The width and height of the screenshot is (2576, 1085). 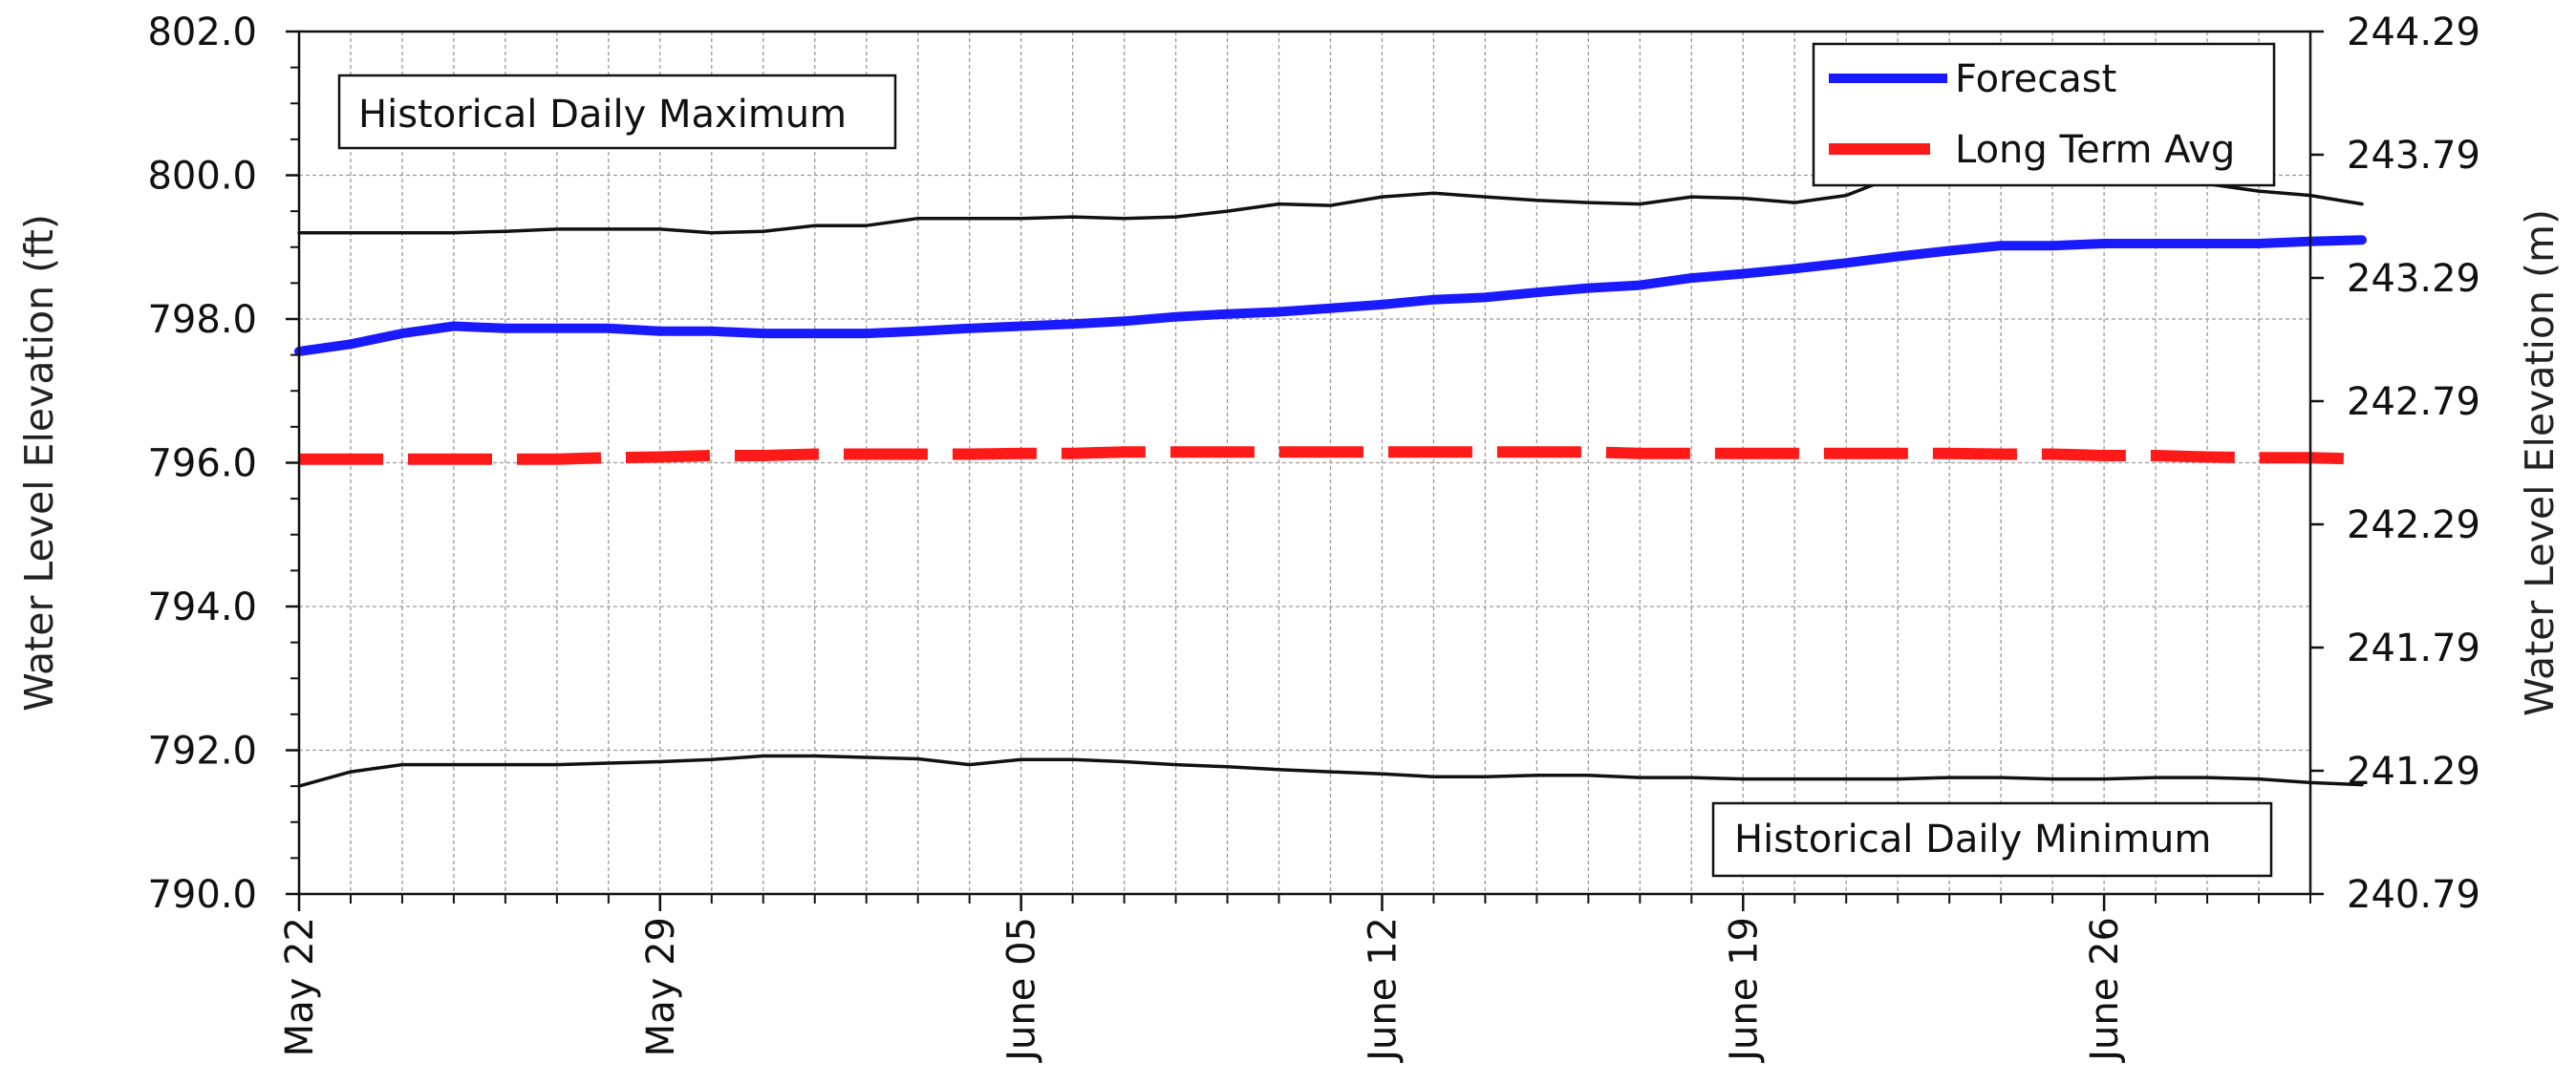 What do you see at coordinates (202, 32) in the screenshot?
I see `y-axis-left-tick-label: 802.0` at bounding box center [202, 32].